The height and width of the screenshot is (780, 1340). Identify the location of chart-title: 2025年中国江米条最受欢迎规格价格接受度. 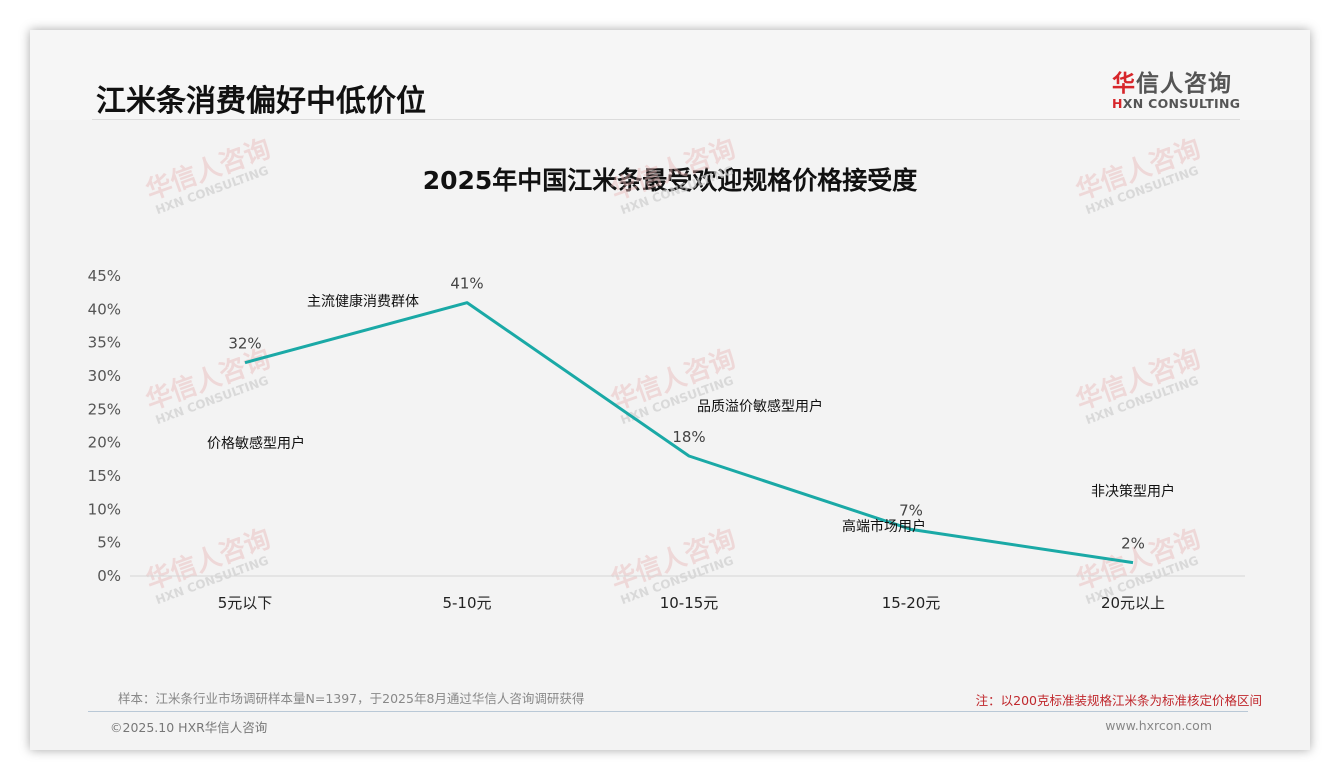
(670, 180).